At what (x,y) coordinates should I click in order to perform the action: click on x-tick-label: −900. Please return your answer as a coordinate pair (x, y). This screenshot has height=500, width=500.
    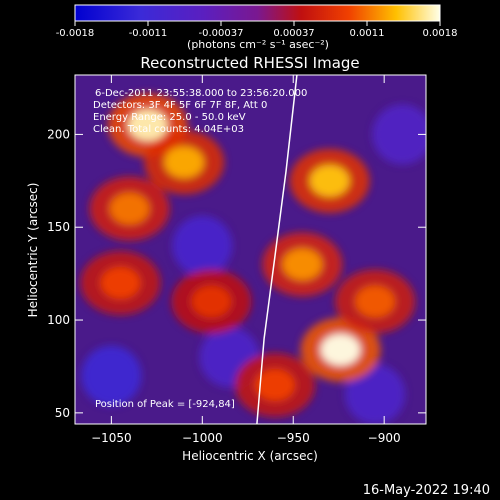
    Looking at the image, I should click on (384, 438).